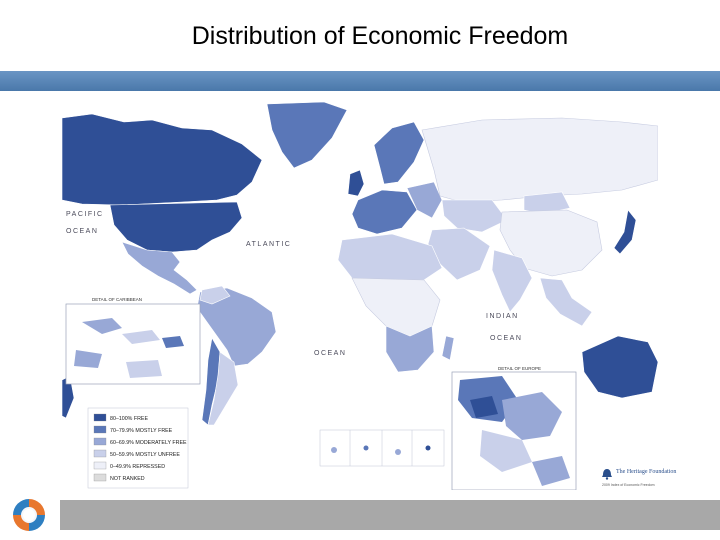  I want to click on region-central-africa, so click(396, 307).